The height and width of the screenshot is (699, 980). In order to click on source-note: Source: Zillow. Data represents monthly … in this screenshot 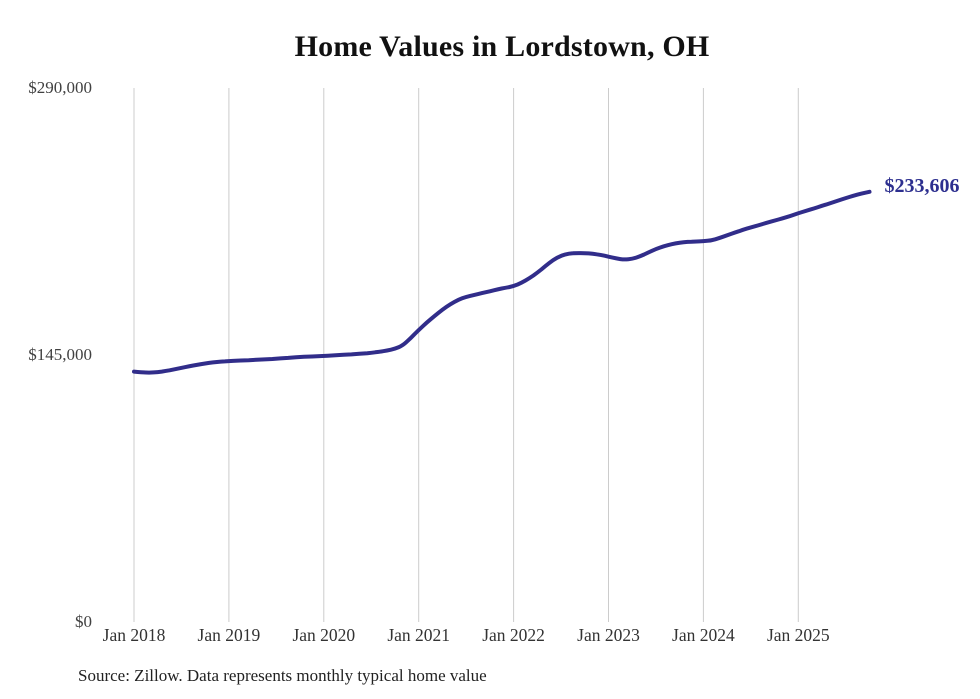, I will do `click(282, 675)`.